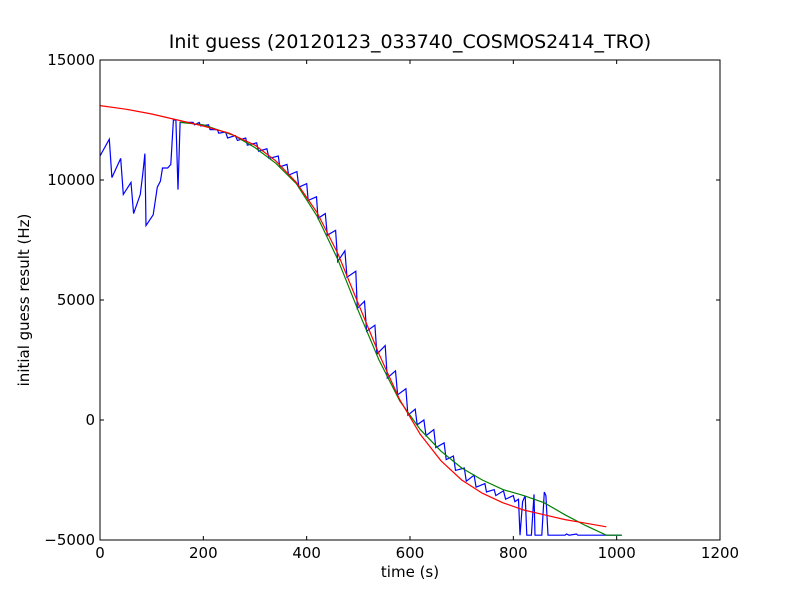 Image resolution: width=800 pixels, height=600 pixels. What do you see at coordinates (24, 300) in the screenshot?
I see `y-axis-label: initial guess result (Hz)` at bounding box center [24, 300].